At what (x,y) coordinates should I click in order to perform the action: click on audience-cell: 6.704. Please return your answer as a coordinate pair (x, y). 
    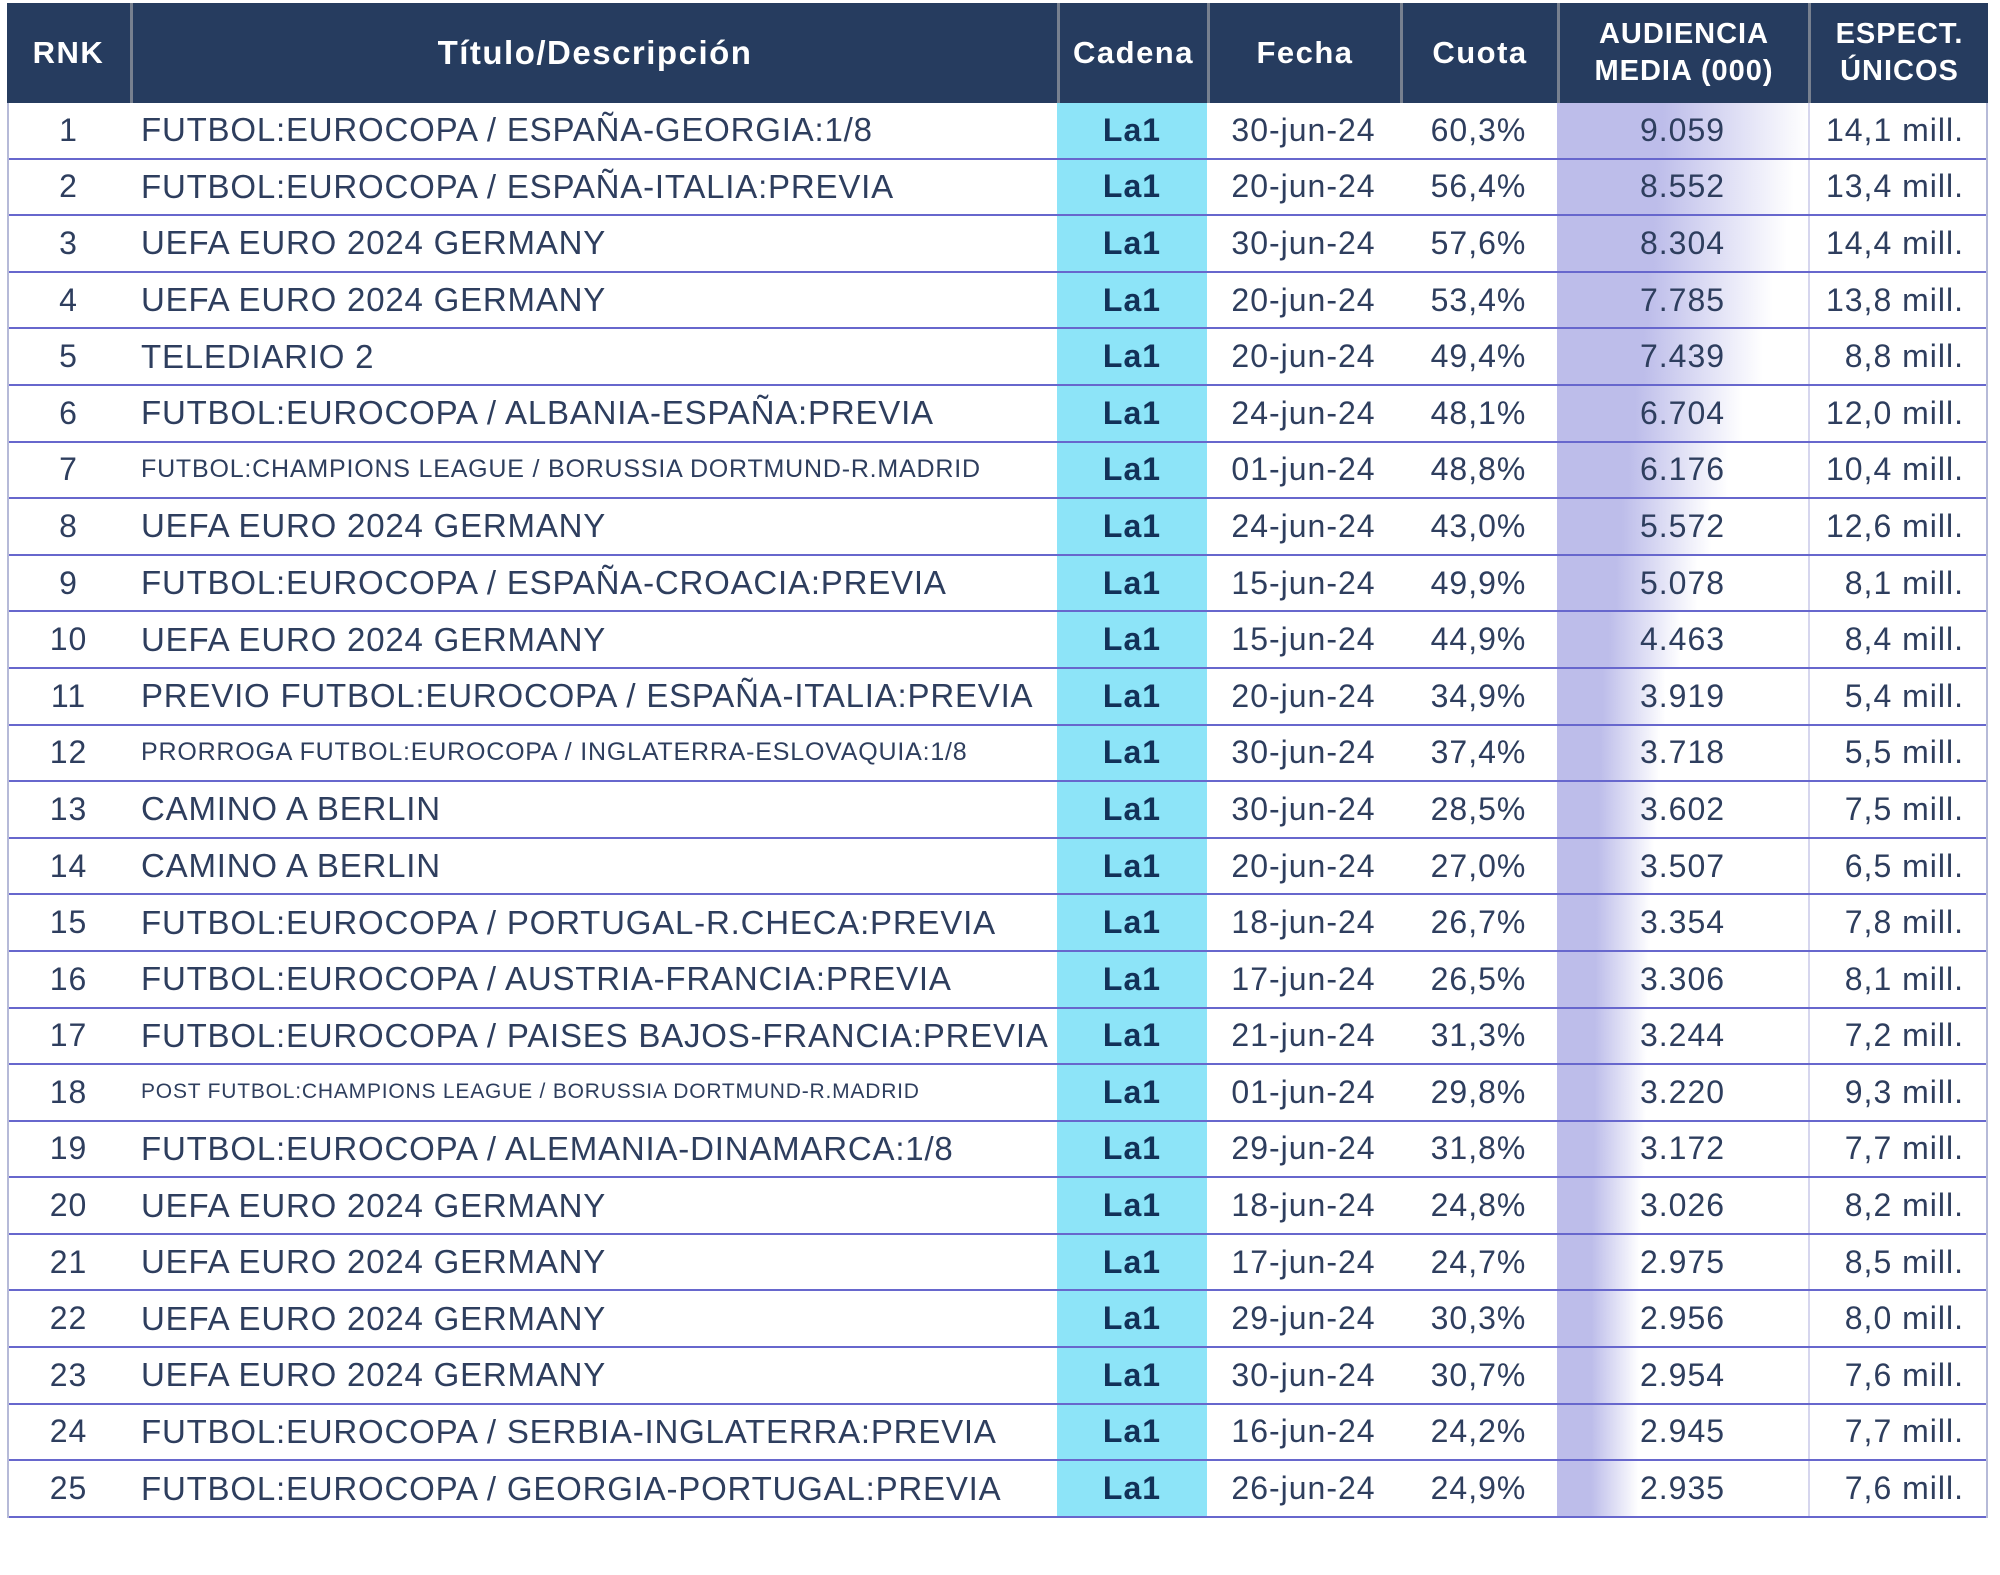
    Looking at the image, I should click on (1682, 413).